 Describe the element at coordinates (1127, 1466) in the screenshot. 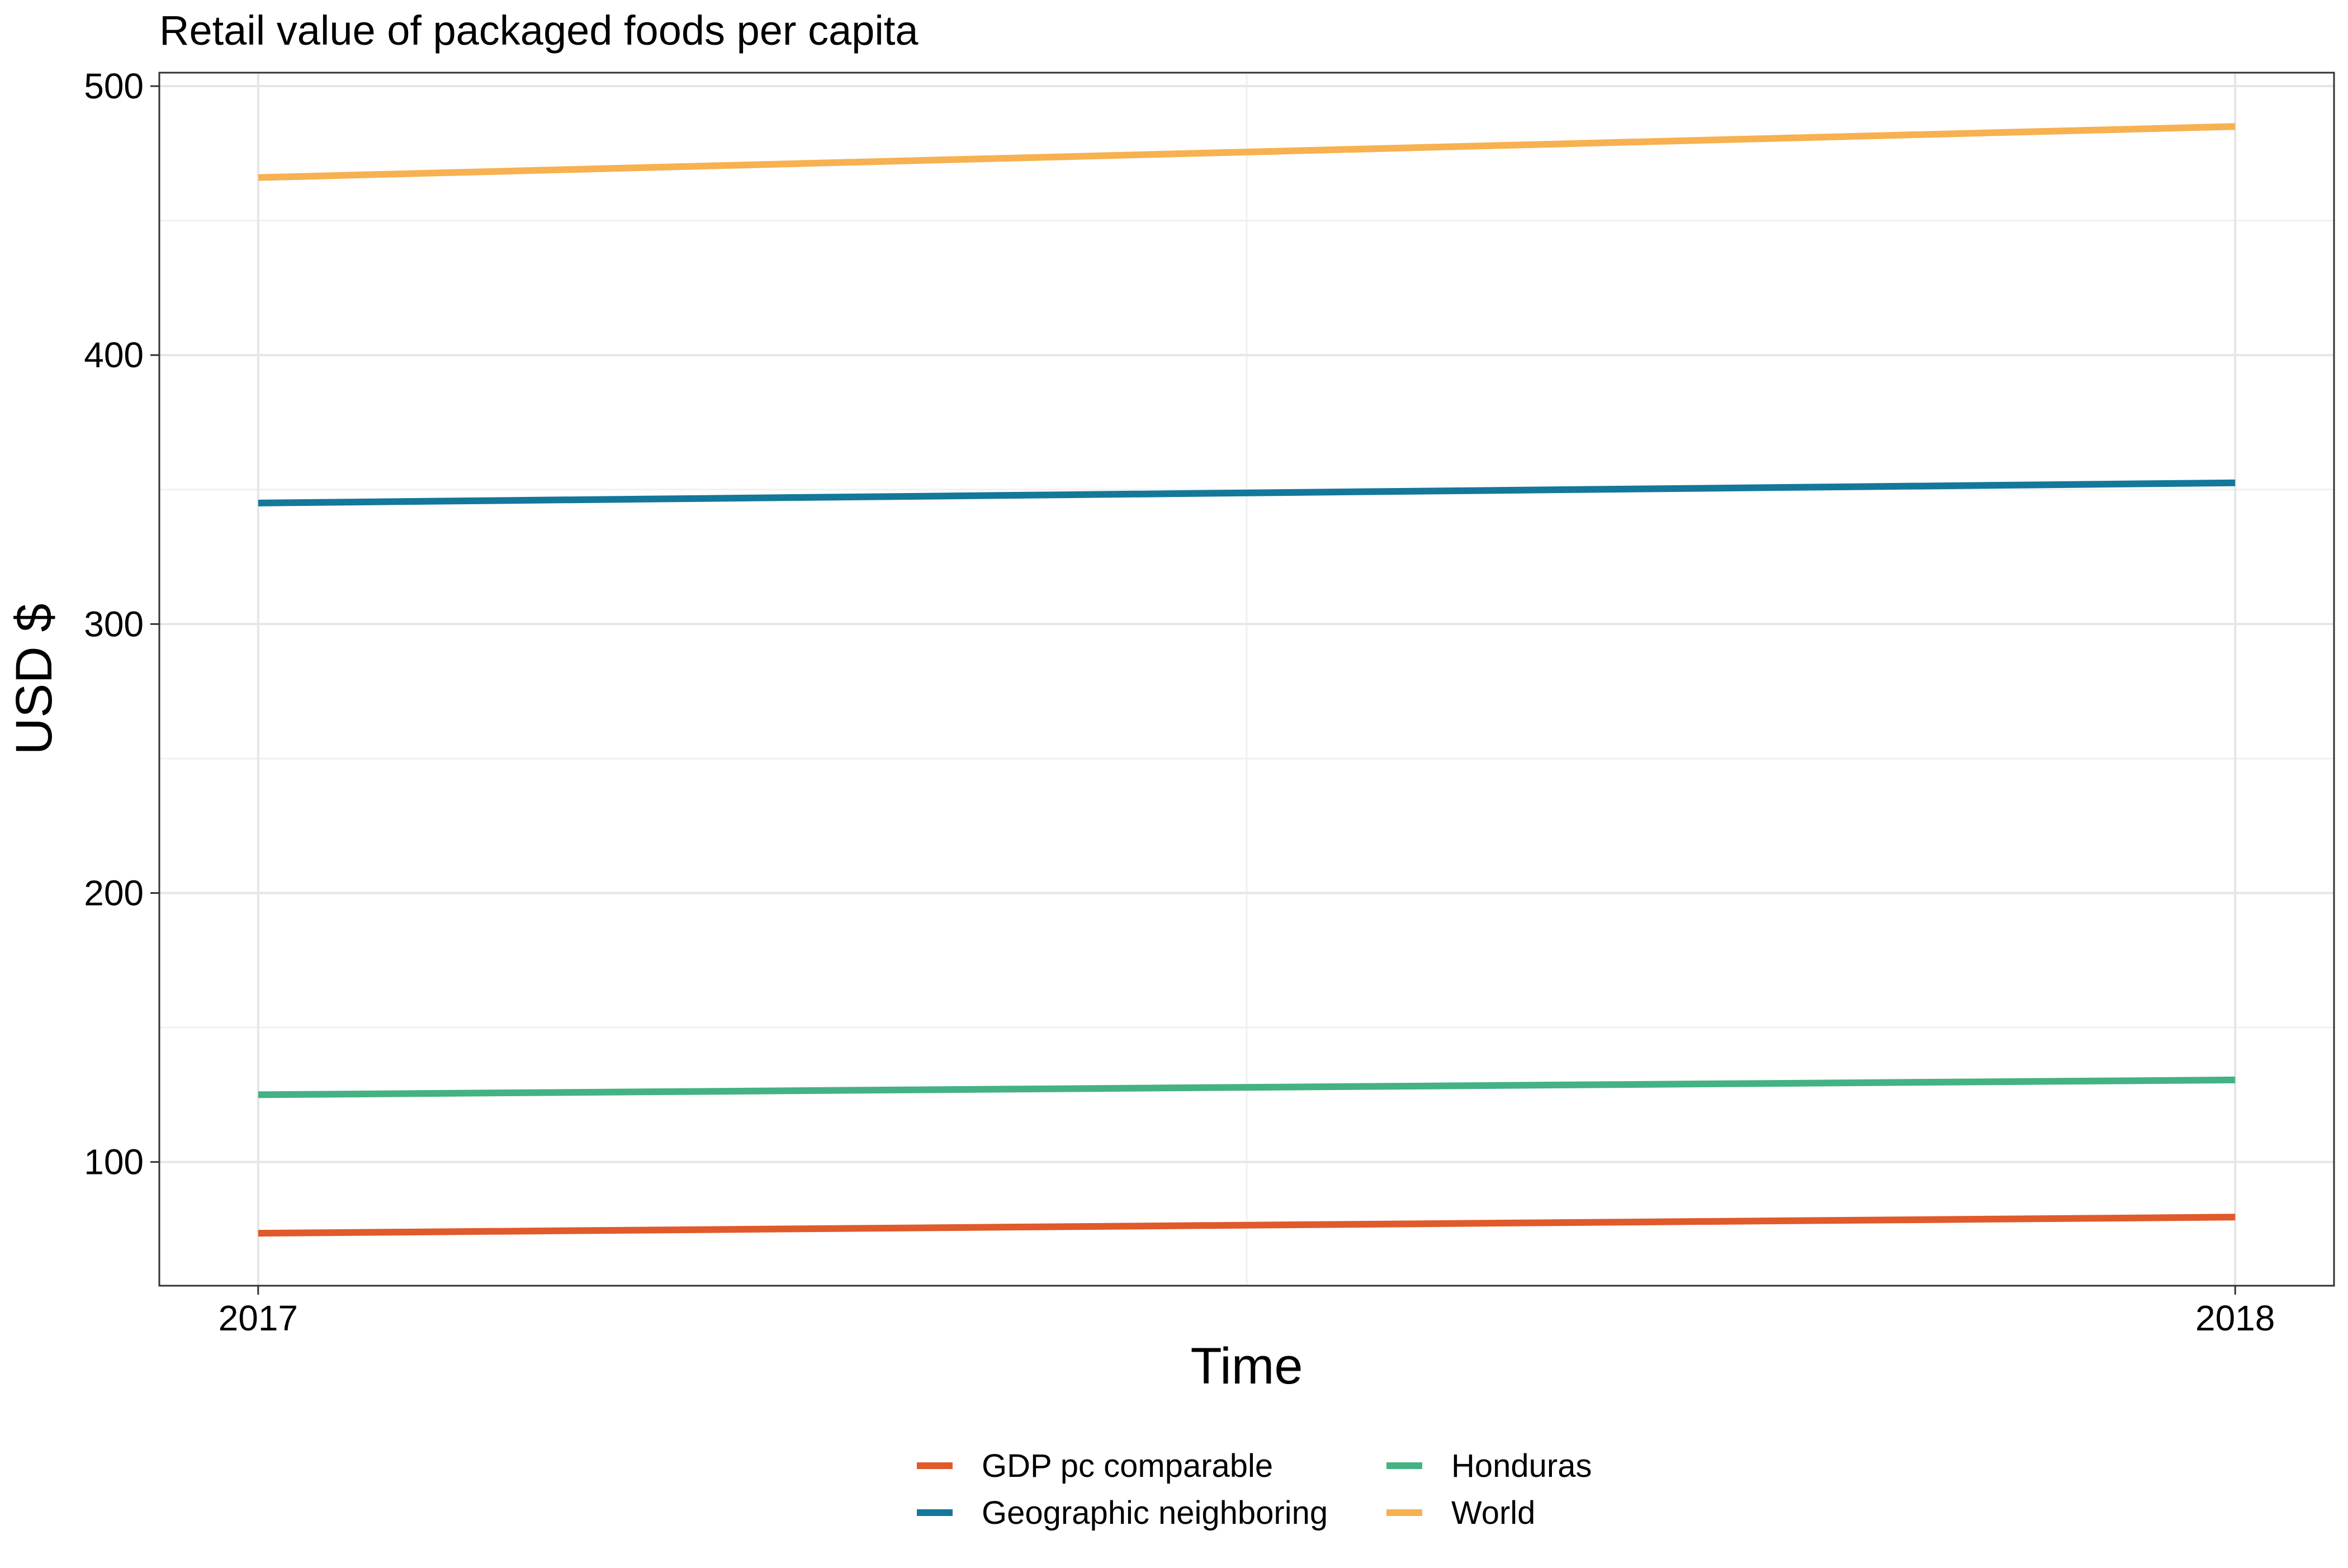

I see `legend-label-gdp-pc-comparable: GDP pc comparable` at that location.